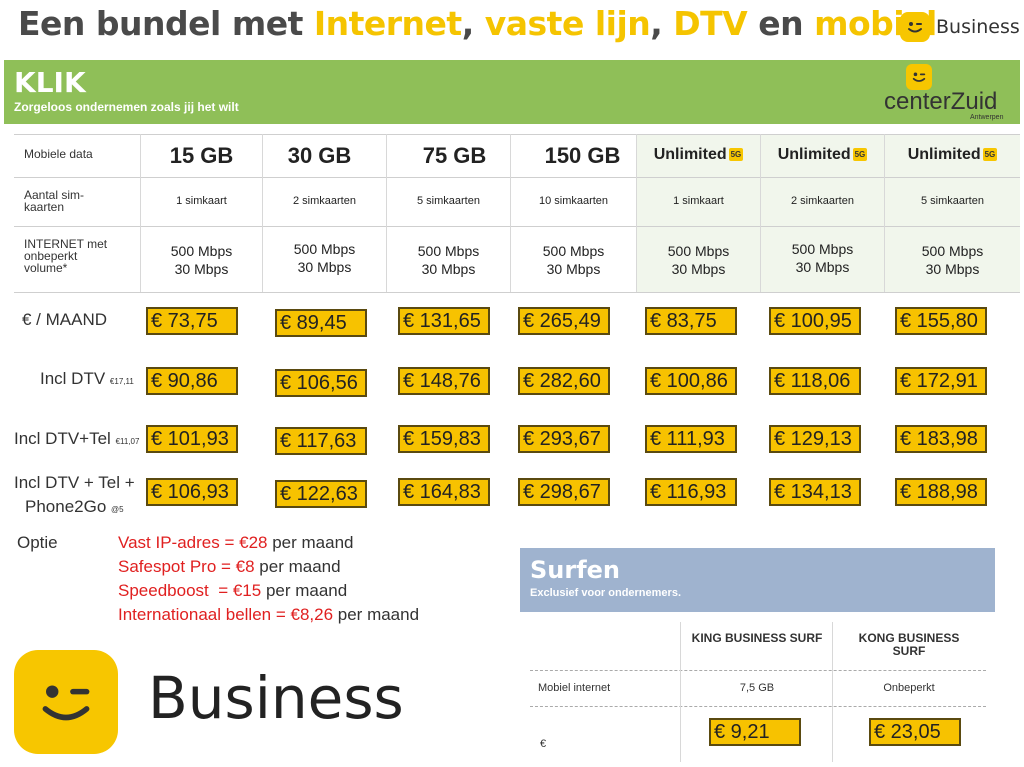 The width and height of the screenshot is (1024, 767). What do you see at coordinates (755, 732) in the screenshot?
I see `price-box: € 9,21` at bounding box center [755, 732].